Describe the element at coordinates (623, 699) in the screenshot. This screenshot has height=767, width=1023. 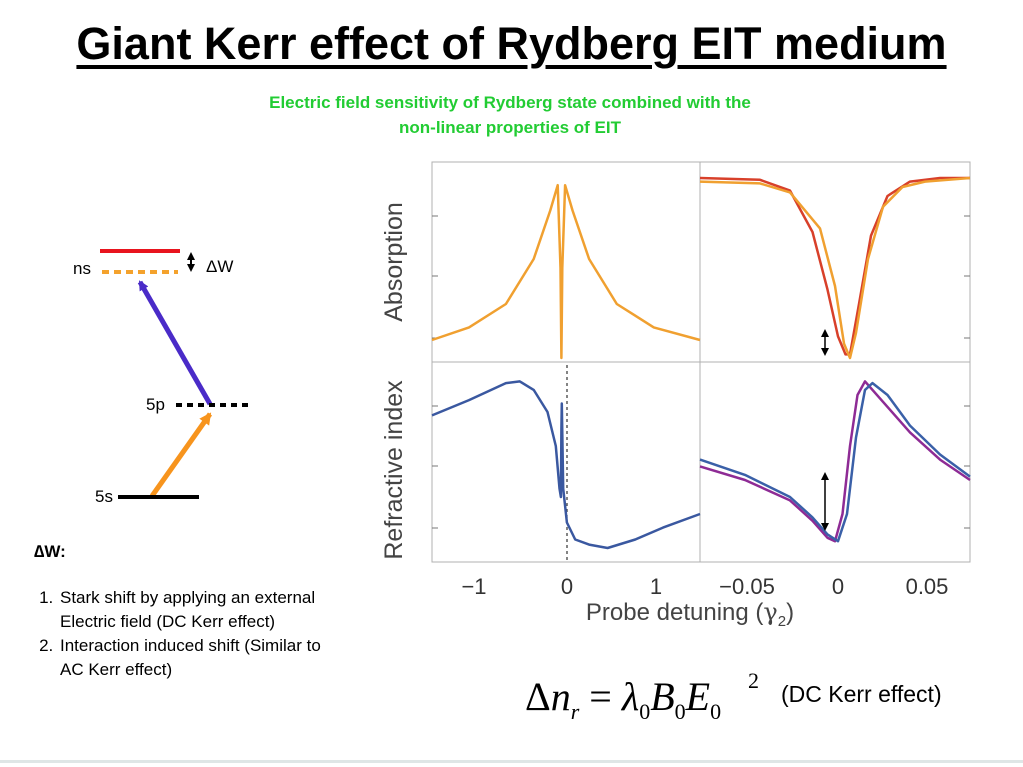
I see `equation-formula: Δnr = λ0B0E0` at that location.